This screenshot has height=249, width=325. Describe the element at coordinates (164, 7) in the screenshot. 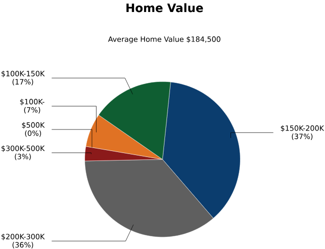

I see `chart-title: Home Value` at that location.